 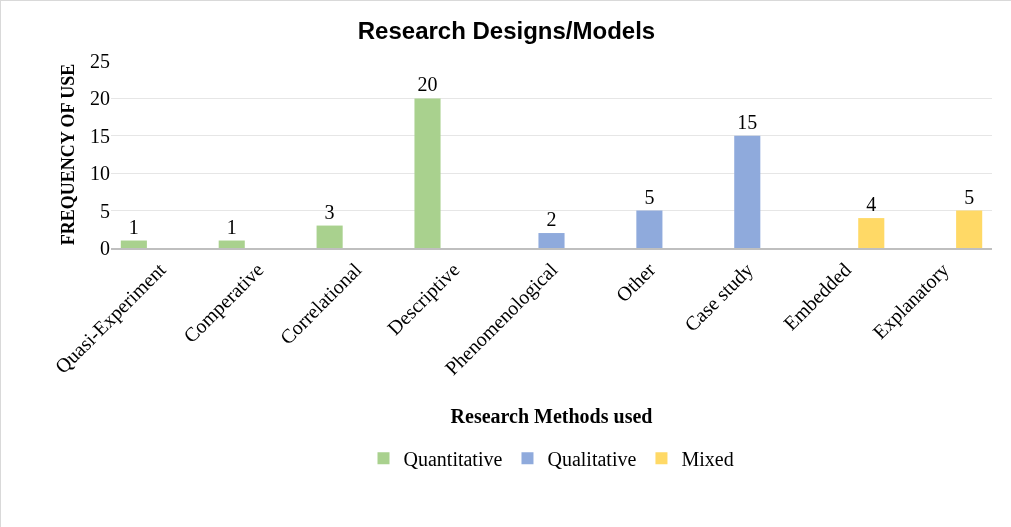 What do you see at coordinates (707, 459) in the screenshot?
I see `legend-label: Mixed` at bounding box center [707, 459].